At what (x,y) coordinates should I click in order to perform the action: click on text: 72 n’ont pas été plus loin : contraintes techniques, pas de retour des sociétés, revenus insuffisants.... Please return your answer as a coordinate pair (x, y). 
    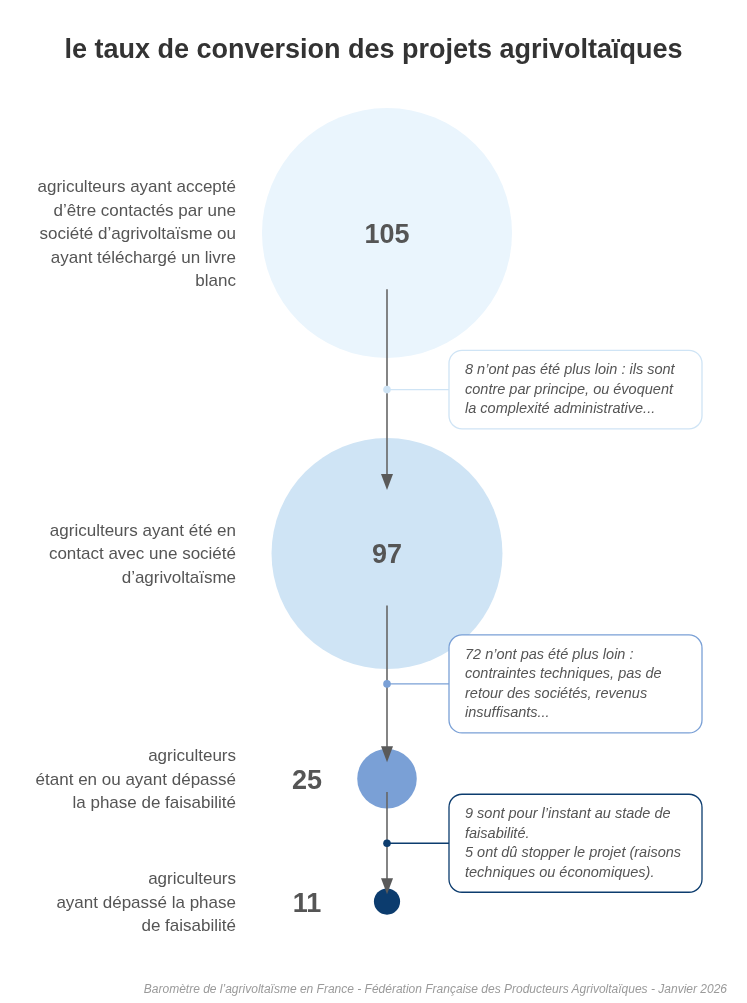
    Looking at the image, I should click on (563, 683).